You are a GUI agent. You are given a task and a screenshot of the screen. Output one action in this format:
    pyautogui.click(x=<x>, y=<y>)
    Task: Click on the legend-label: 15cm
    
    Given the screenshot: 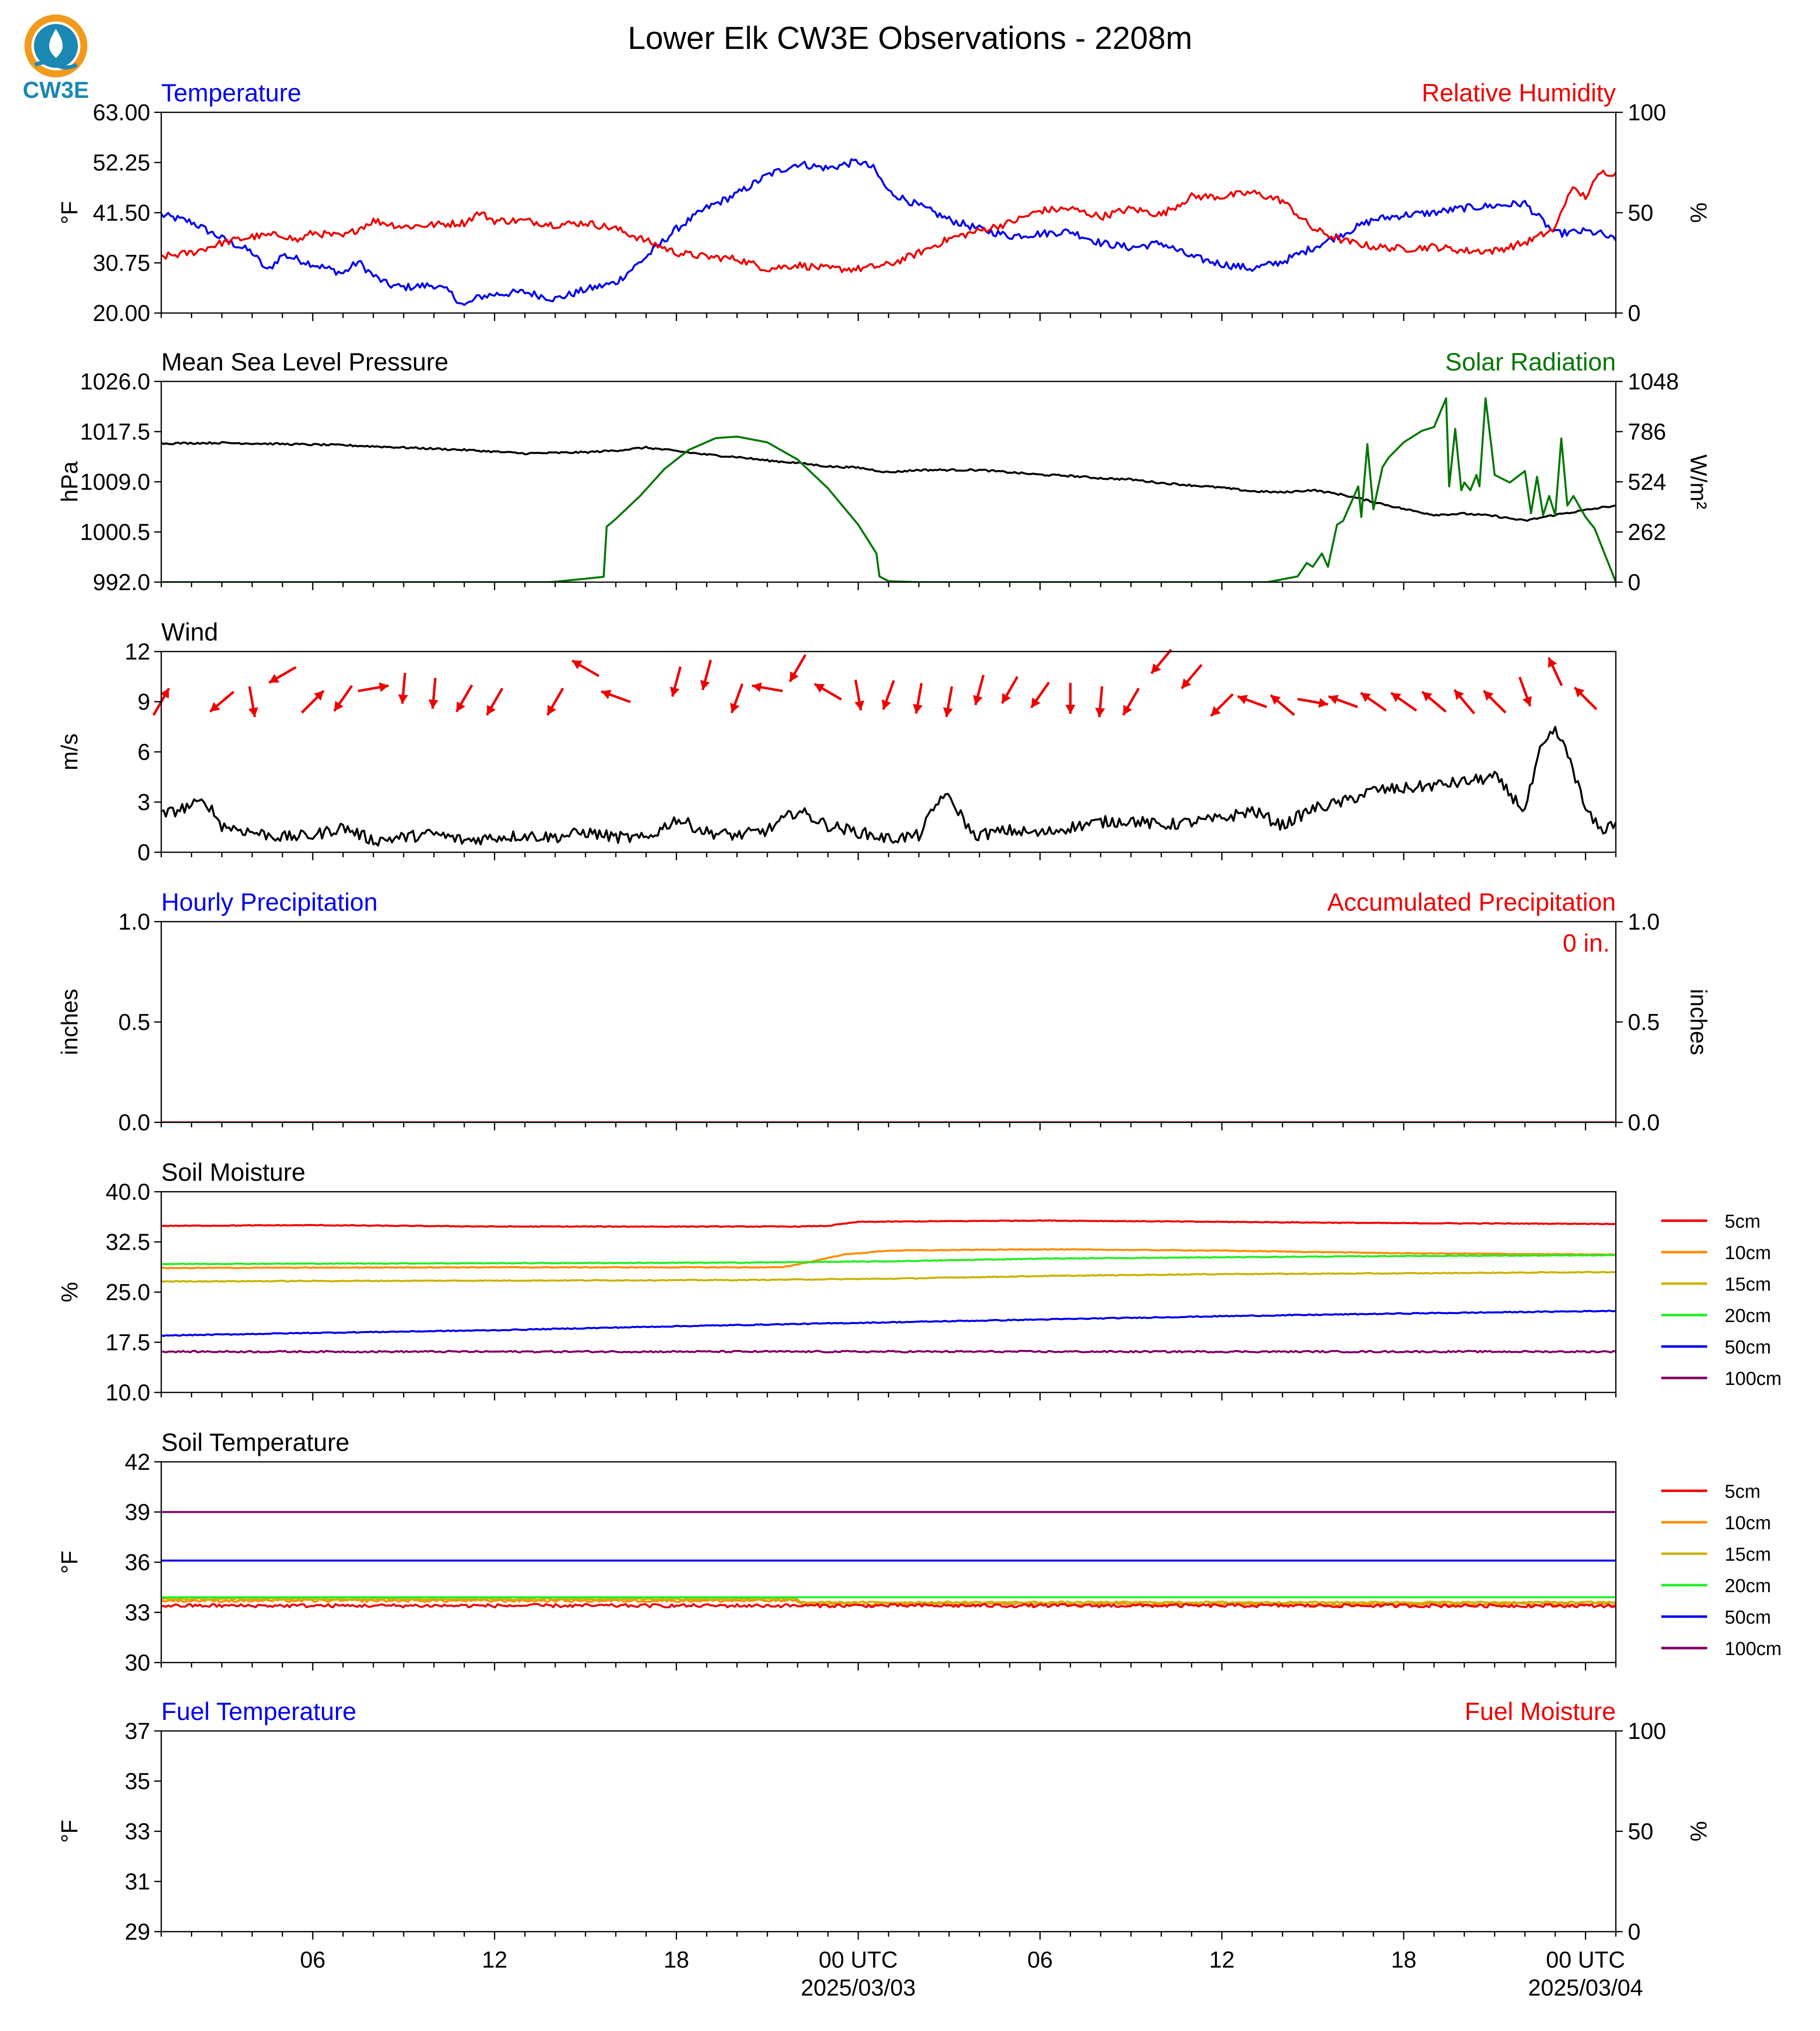 What is the action you would take?
    pyautogui.click(x=1748, y=1285)
    